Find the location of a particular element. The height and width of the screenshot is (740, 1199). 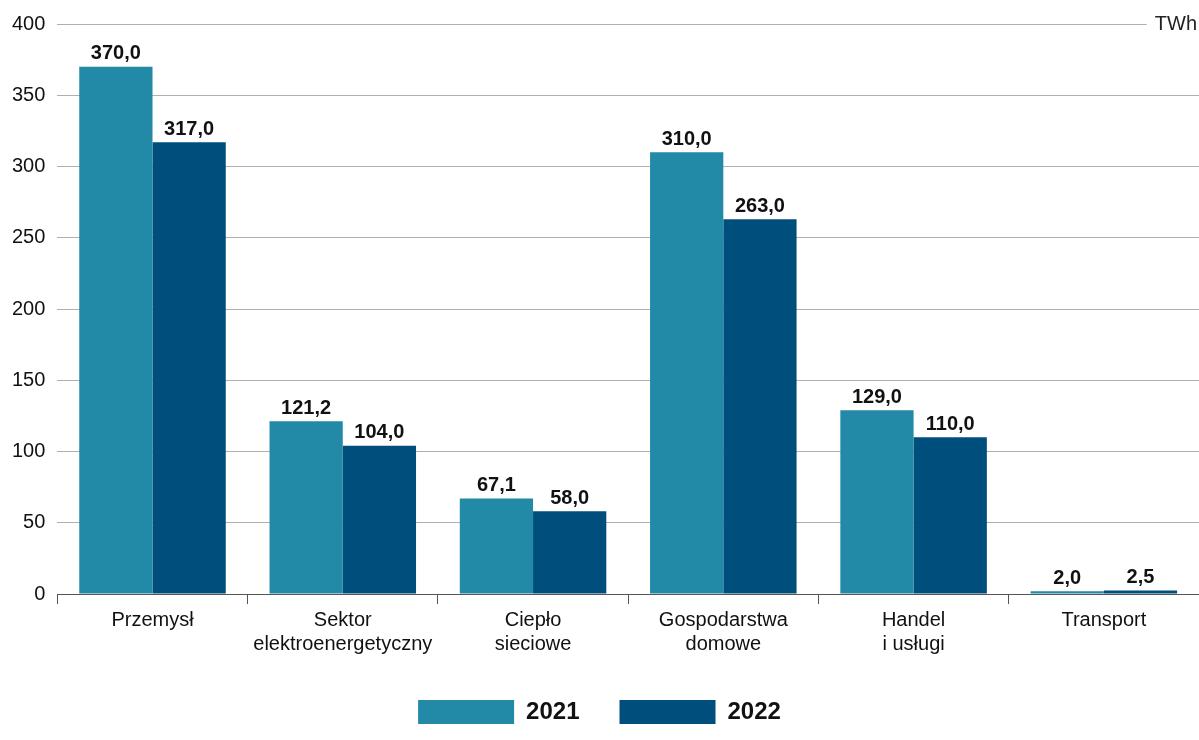

data-label: 310,0 is located at coordinates (686, 137).